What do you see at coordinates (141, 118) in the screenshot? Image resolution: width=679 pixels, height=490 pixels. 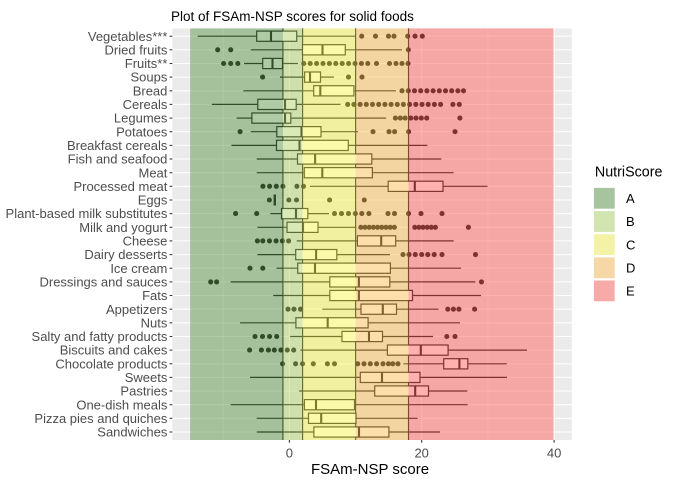 I see `svg-text: Legumes` at bounding box center [141, 118].